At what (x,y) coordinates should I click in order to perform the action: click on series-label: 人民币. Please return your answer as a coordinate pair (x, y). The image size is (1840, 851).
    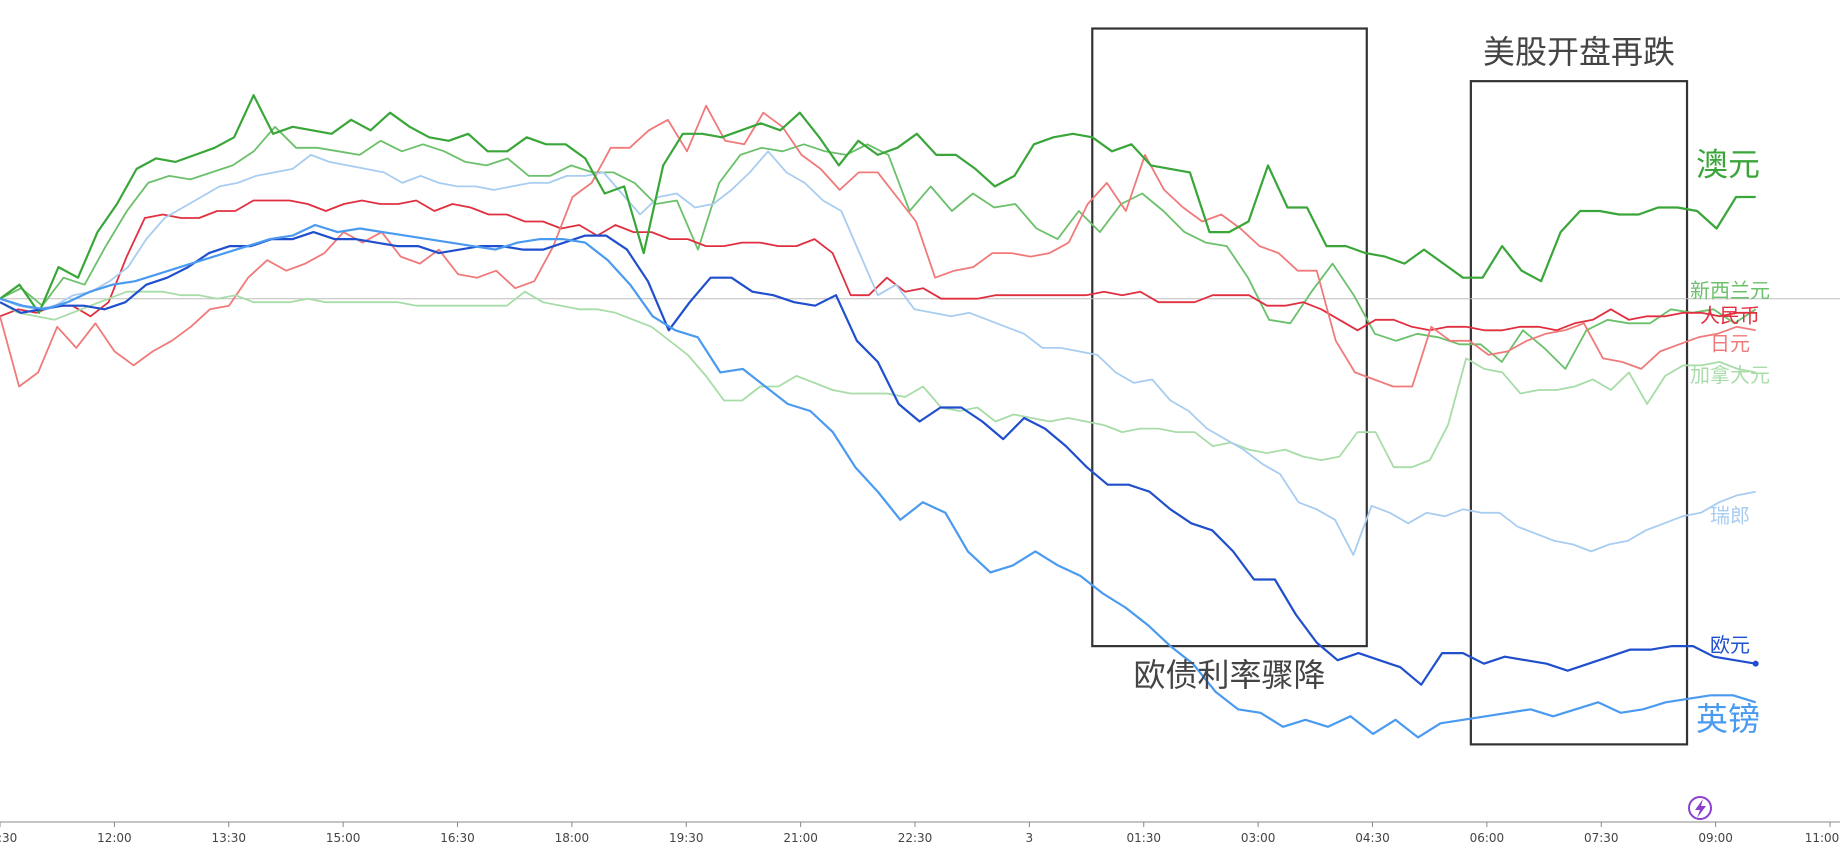
    Looking at the image, I should click on (1730, 315).